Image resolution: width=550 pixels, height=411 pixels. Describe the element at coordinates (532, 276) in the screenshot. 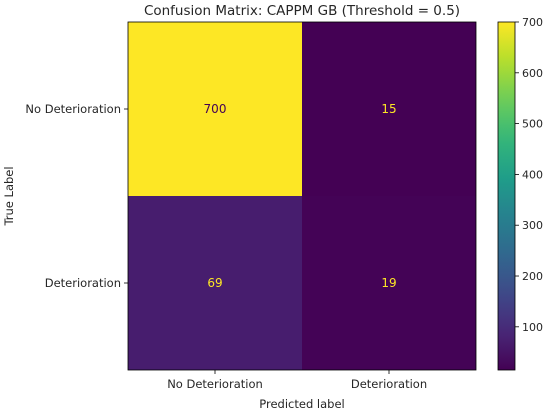

I see `colorbar-tick-label: 200` at that location.